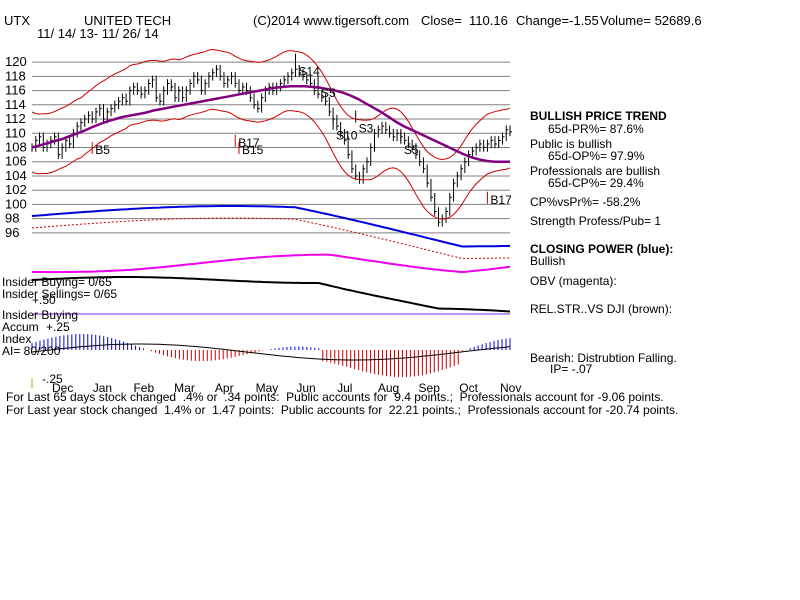  Describe the element at coordinates (253, 150) in the screenshot. I see `signal-label: B15` at that location.